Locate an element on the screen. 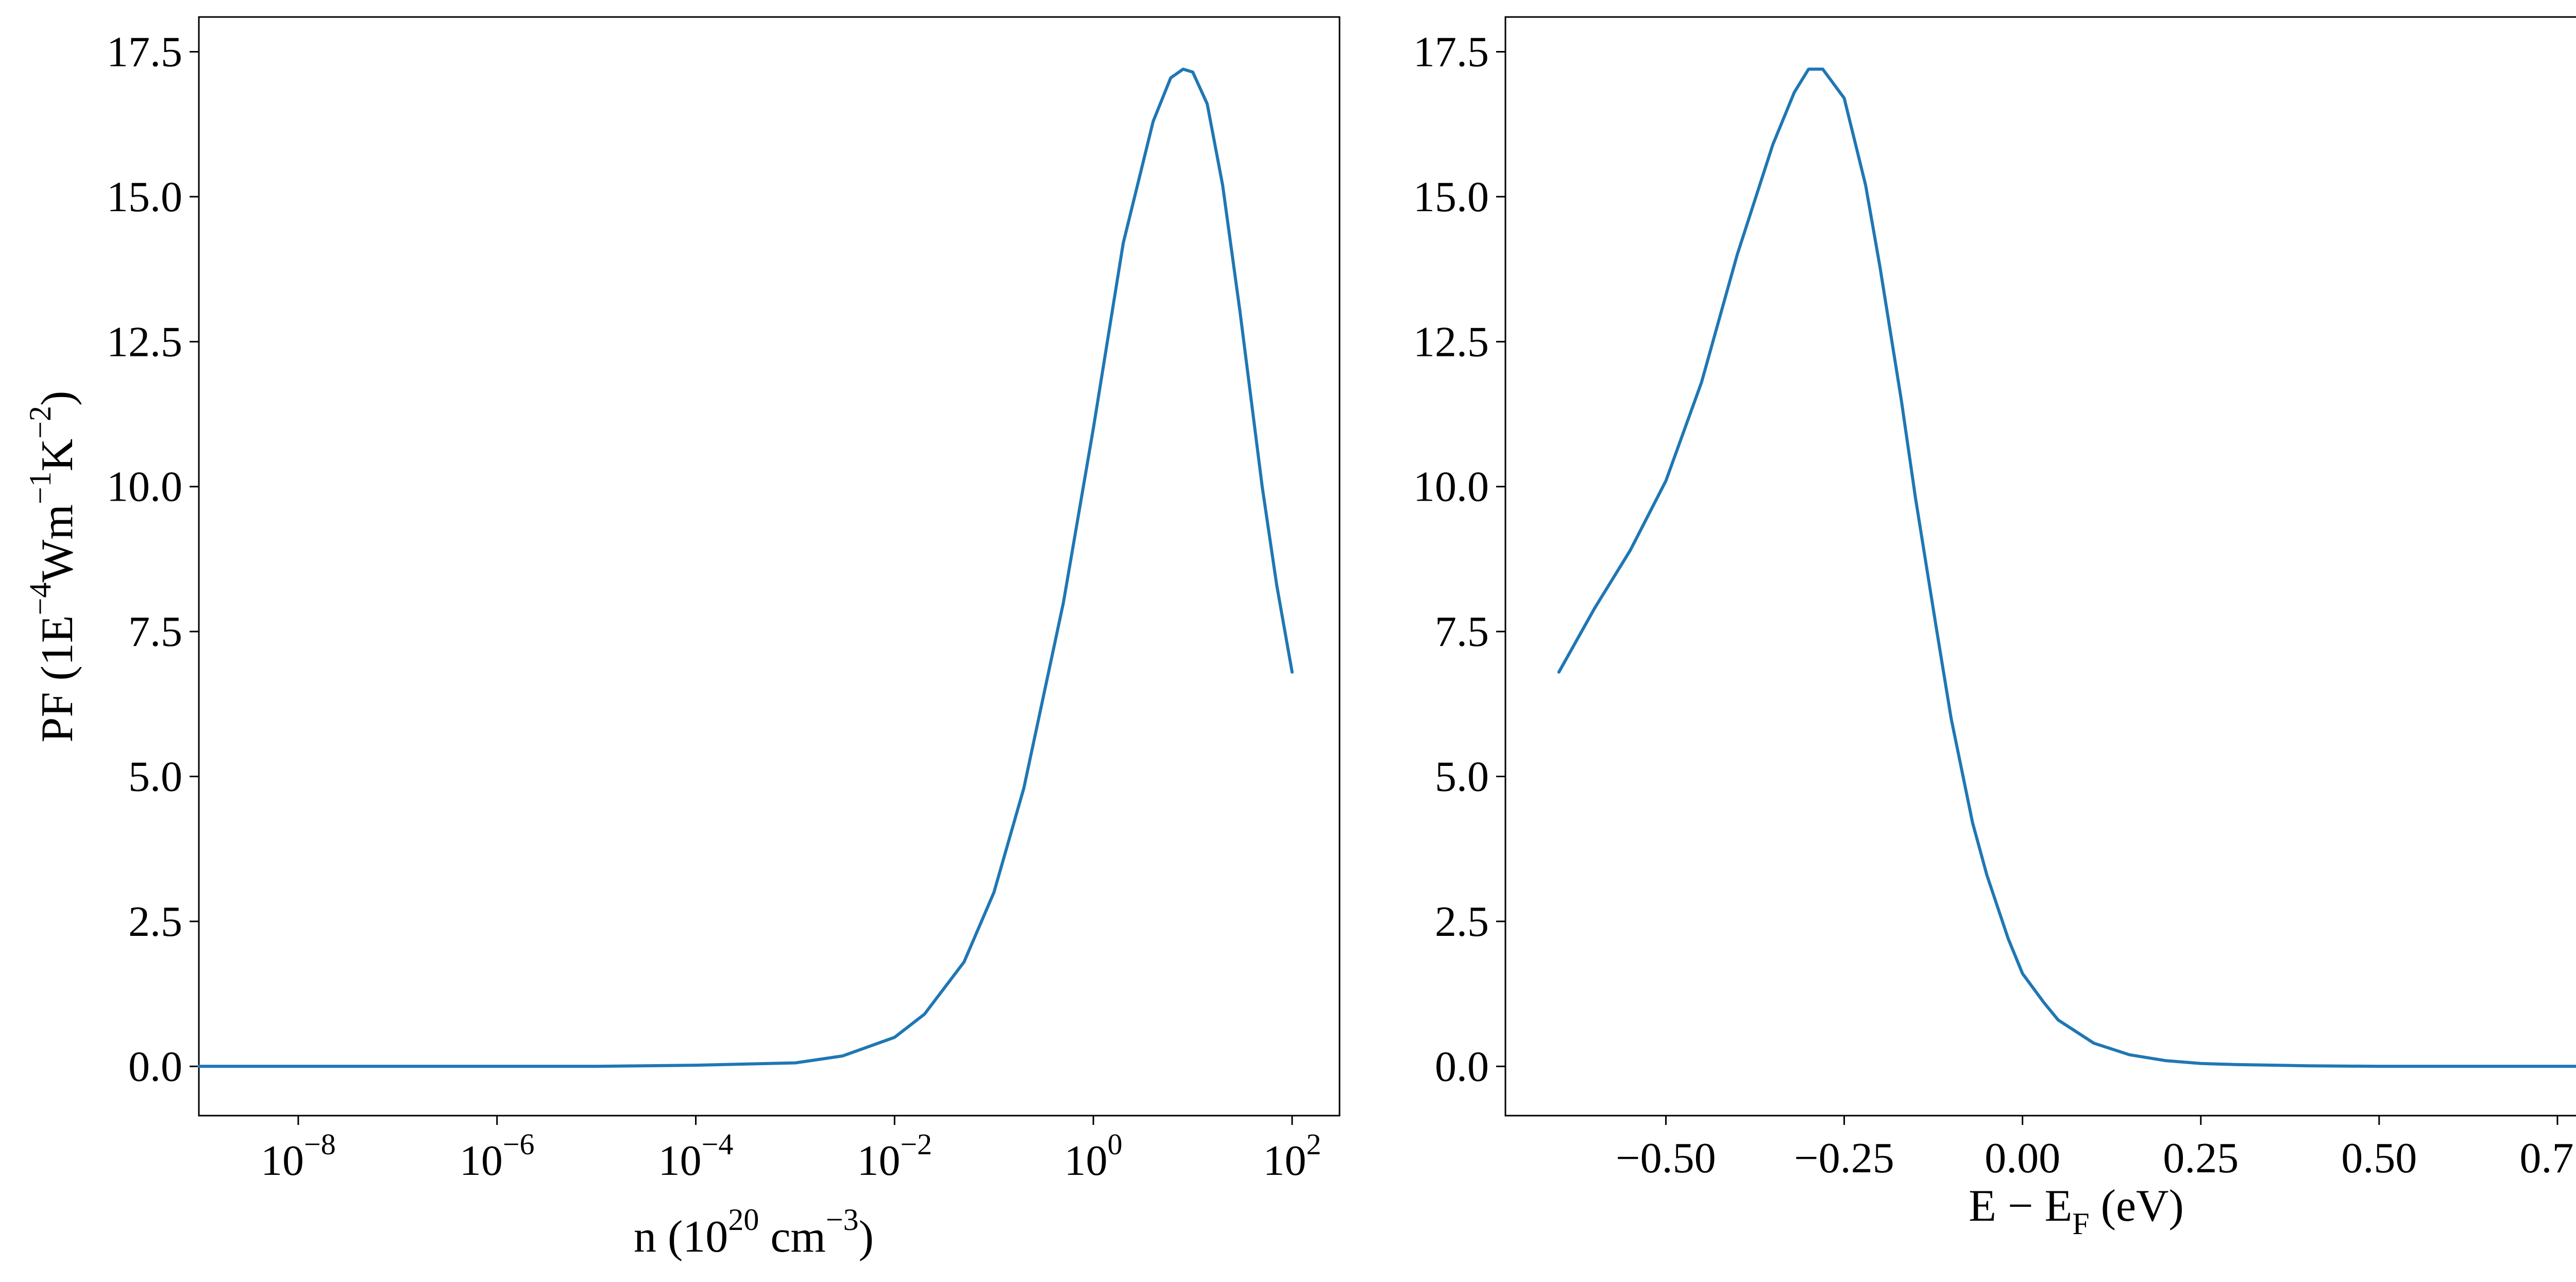 This screenshot has height=1282, width=2576. x-tick-label: 0.25 is located at coordinates (2201, 1158).